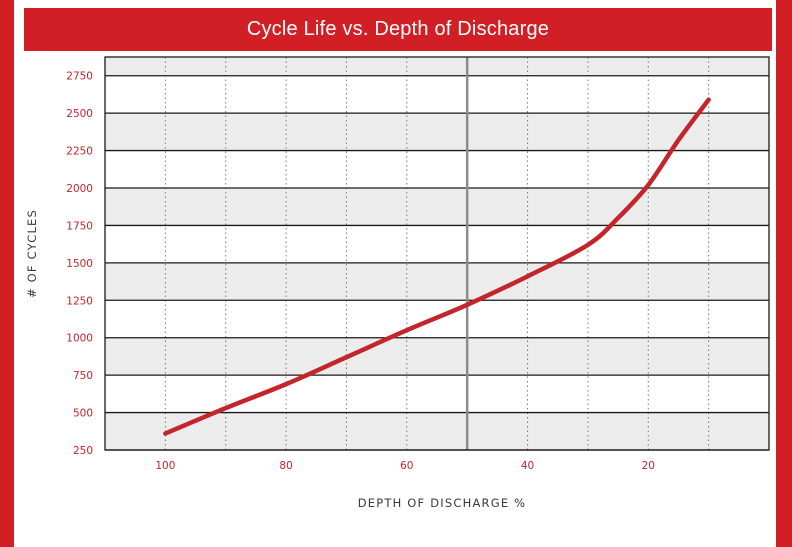 The image size is (792, 547). I want to click on y-tick-label: 1000, so click(79, 339).